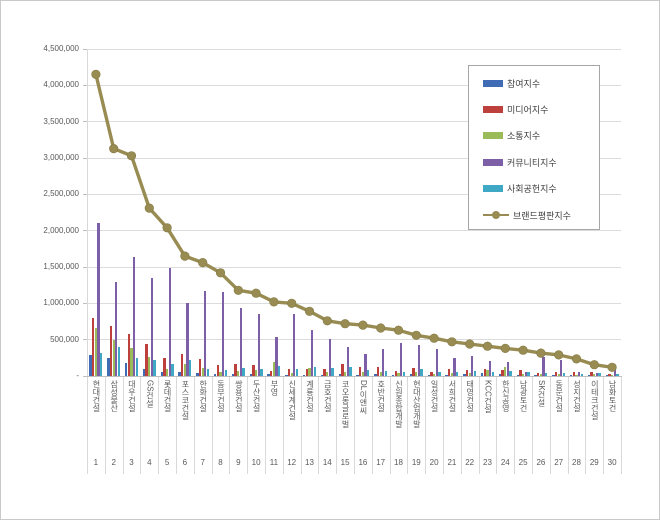 The height and width of the screenshot is (520, 660). Describe the element at coordinates (203, 396) in the screenshot. I see `category-label: 한화건설` at that location.